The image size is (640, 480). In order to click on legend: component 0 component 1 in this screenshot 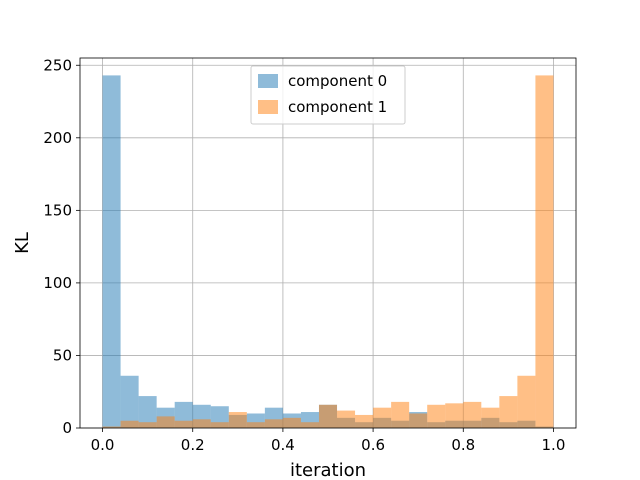, I will do `click(328, 95)`.